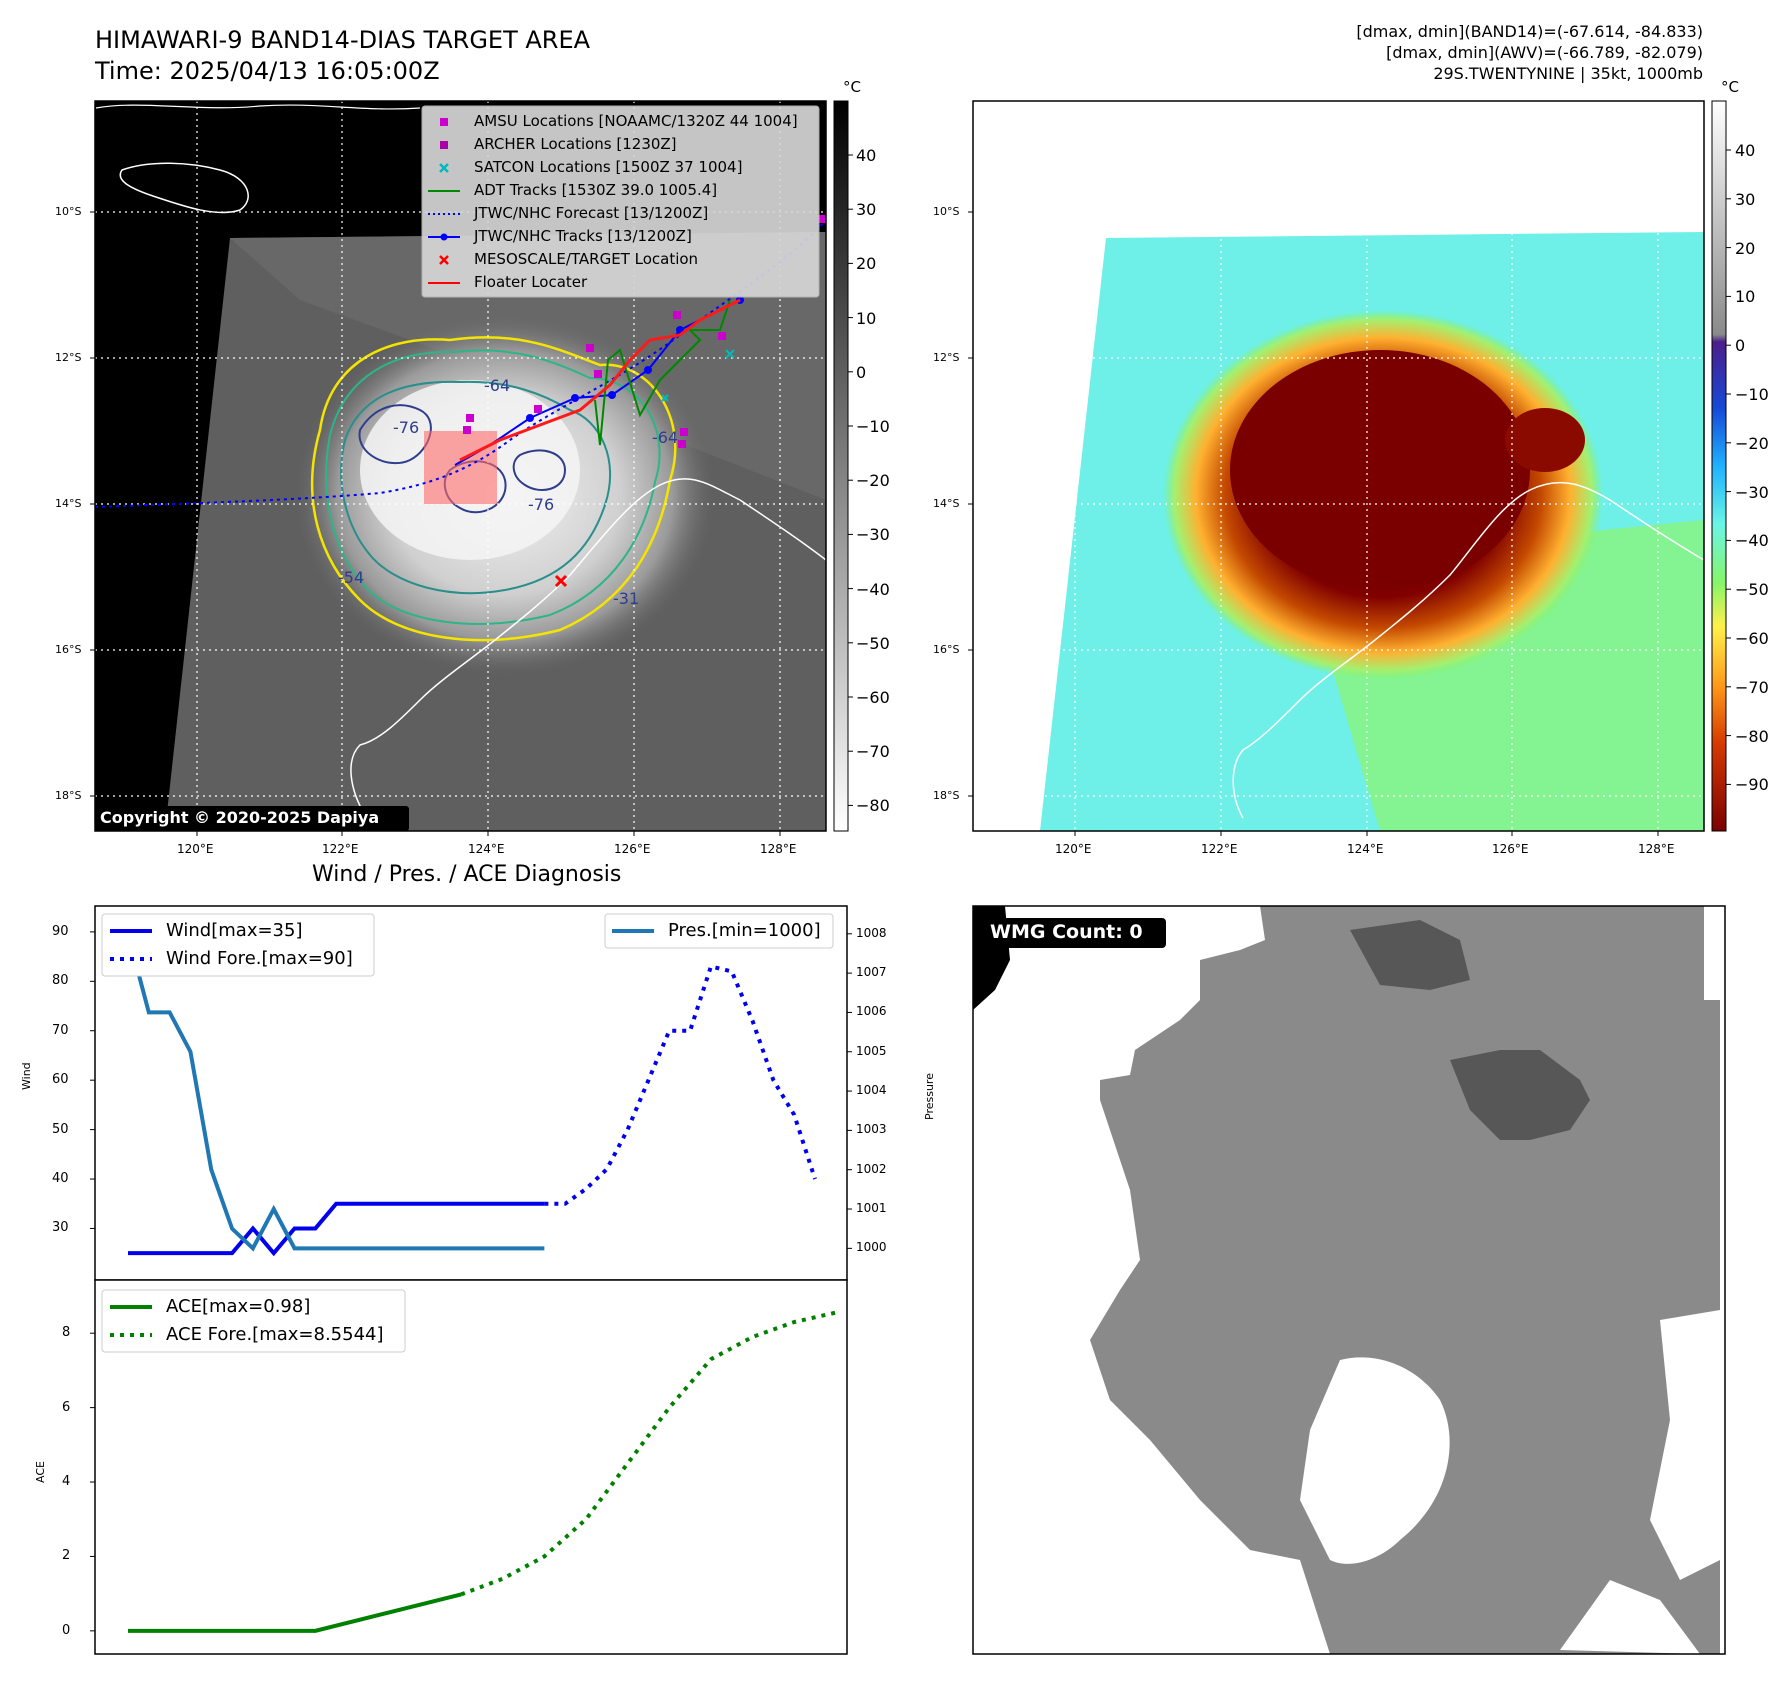 This screenshot has width=1788, height=1690. What do you see at coordinates (60, 931) in the screenshot?
I see `wind-tick-label: 90` at bounding box center [60, 931].